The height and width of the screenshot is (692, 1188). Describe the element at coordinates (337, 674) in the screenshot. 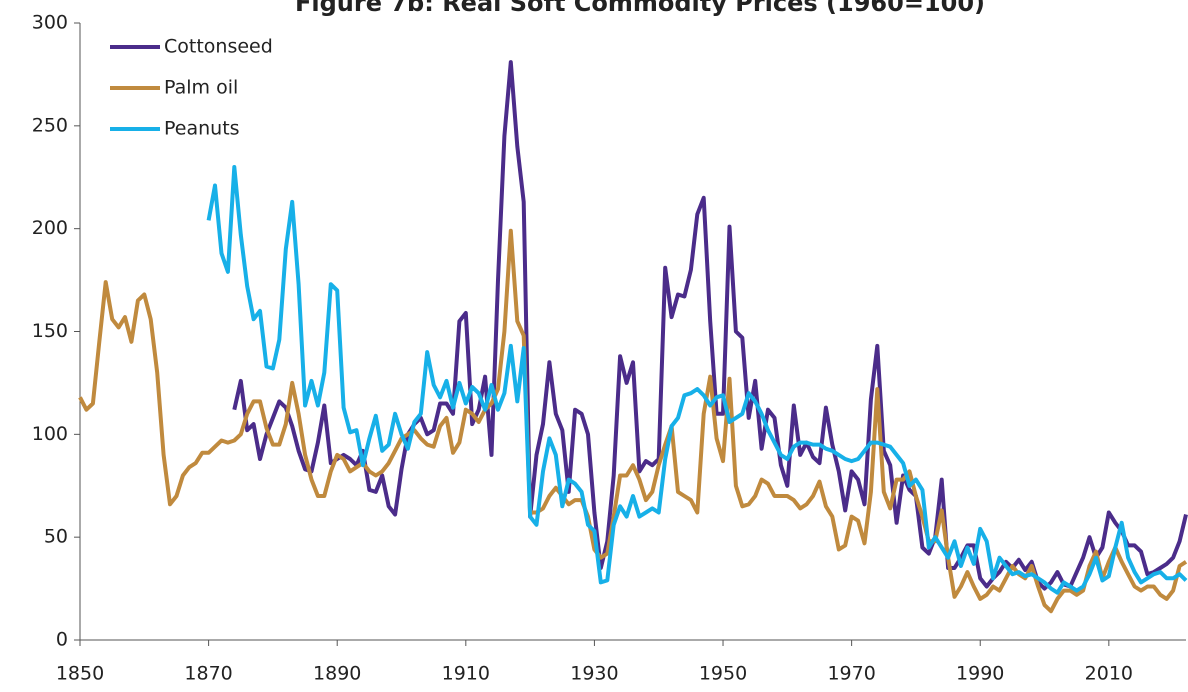

I see `x-tick-label: 1890` at that location.